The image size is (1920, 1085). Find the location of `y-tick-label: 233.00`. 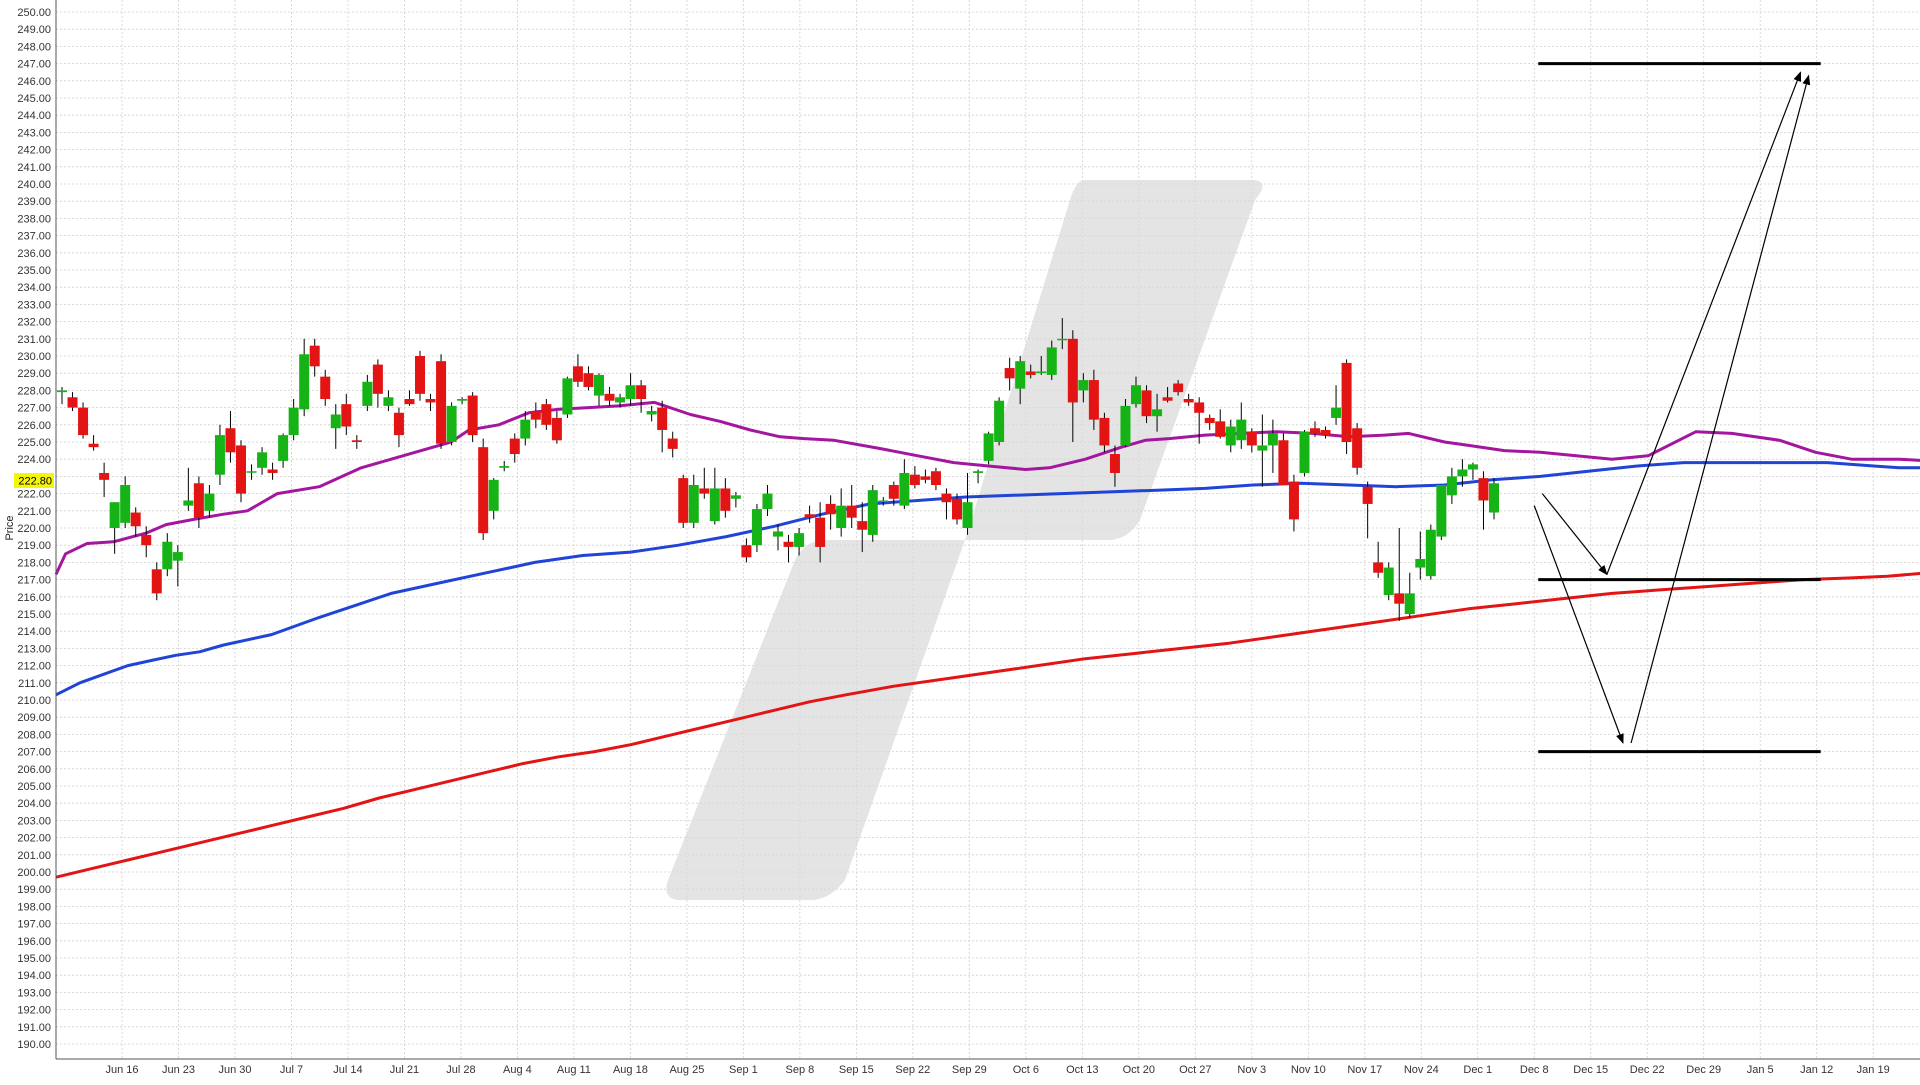

y-tick-label: 233.00 is located at coordinates (34, 305).